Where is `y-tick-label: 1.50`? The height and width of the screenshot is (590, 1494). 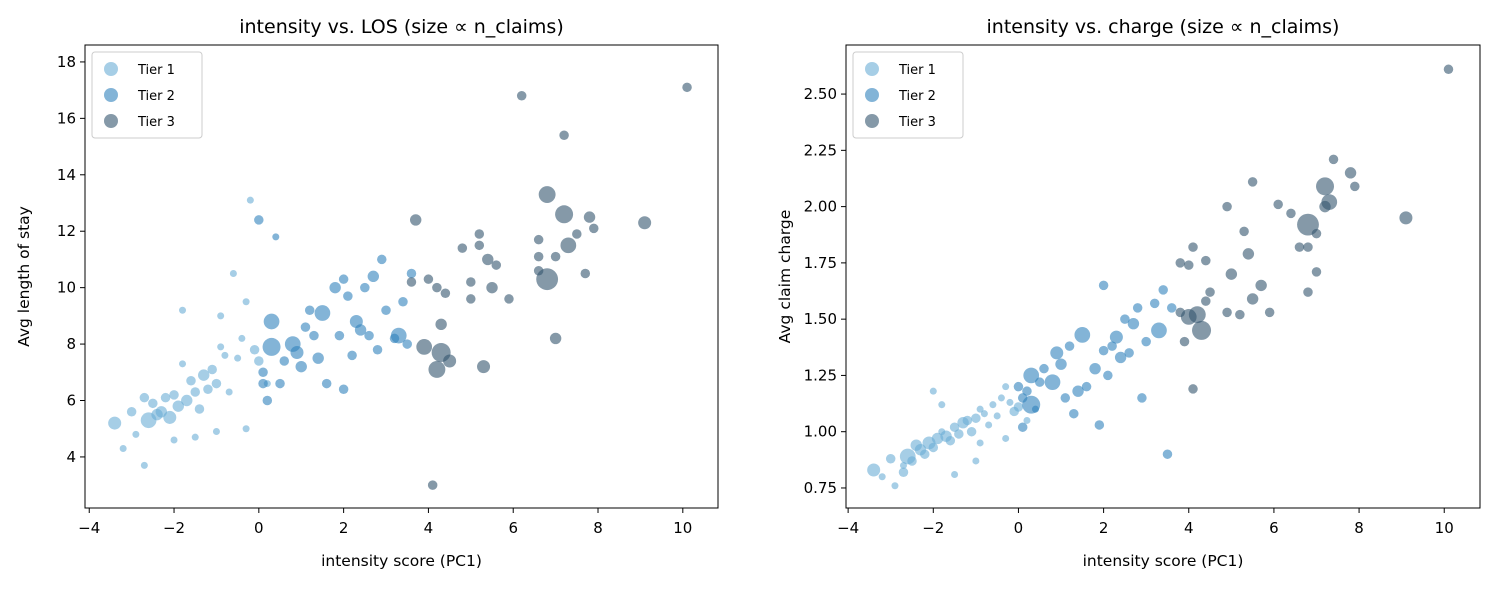
y-tick-label: 1.50 is located at coordinates (820, 319).